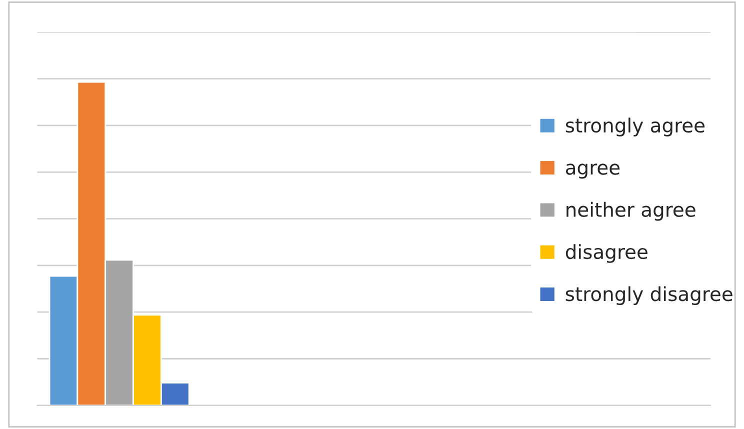 Image resolution: width=744 pixels, height=429 pixels. I want to click on legend-label: agree, so click(593, 171).